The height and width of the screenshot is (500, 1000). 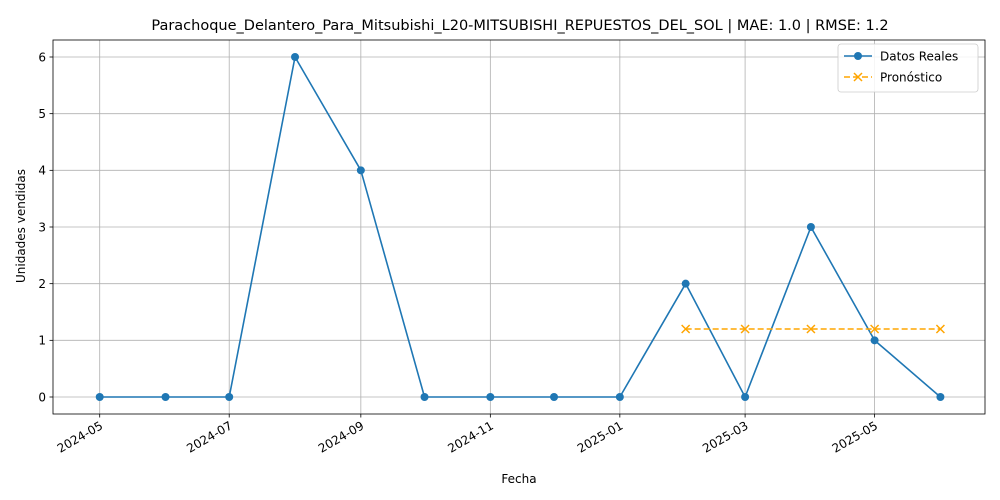 I want to click on legend-box, so click(x=908, y=68).